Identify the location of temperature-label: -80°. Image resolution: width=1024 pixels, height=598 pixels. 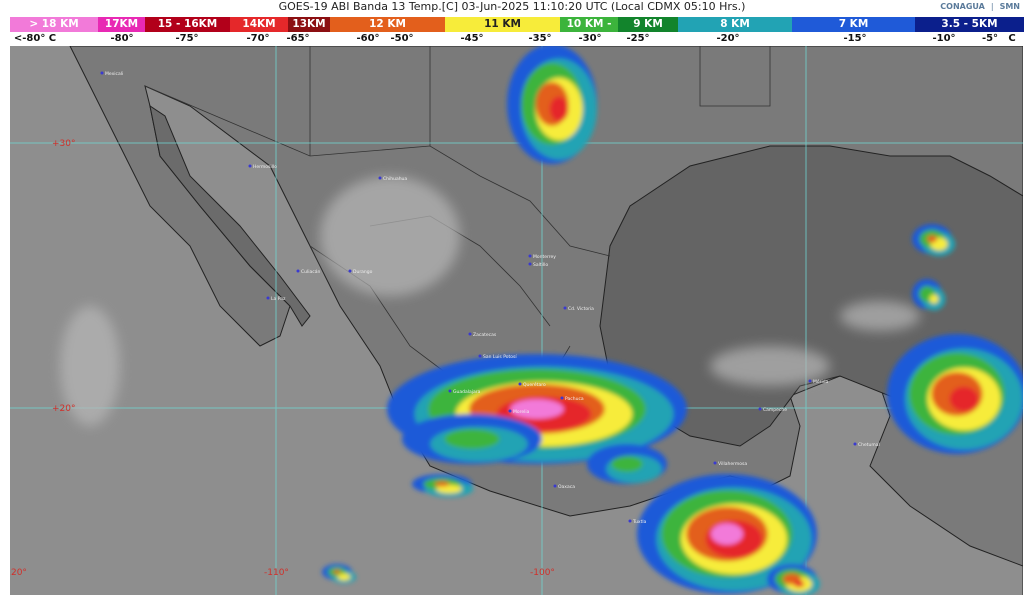
(122, 38).